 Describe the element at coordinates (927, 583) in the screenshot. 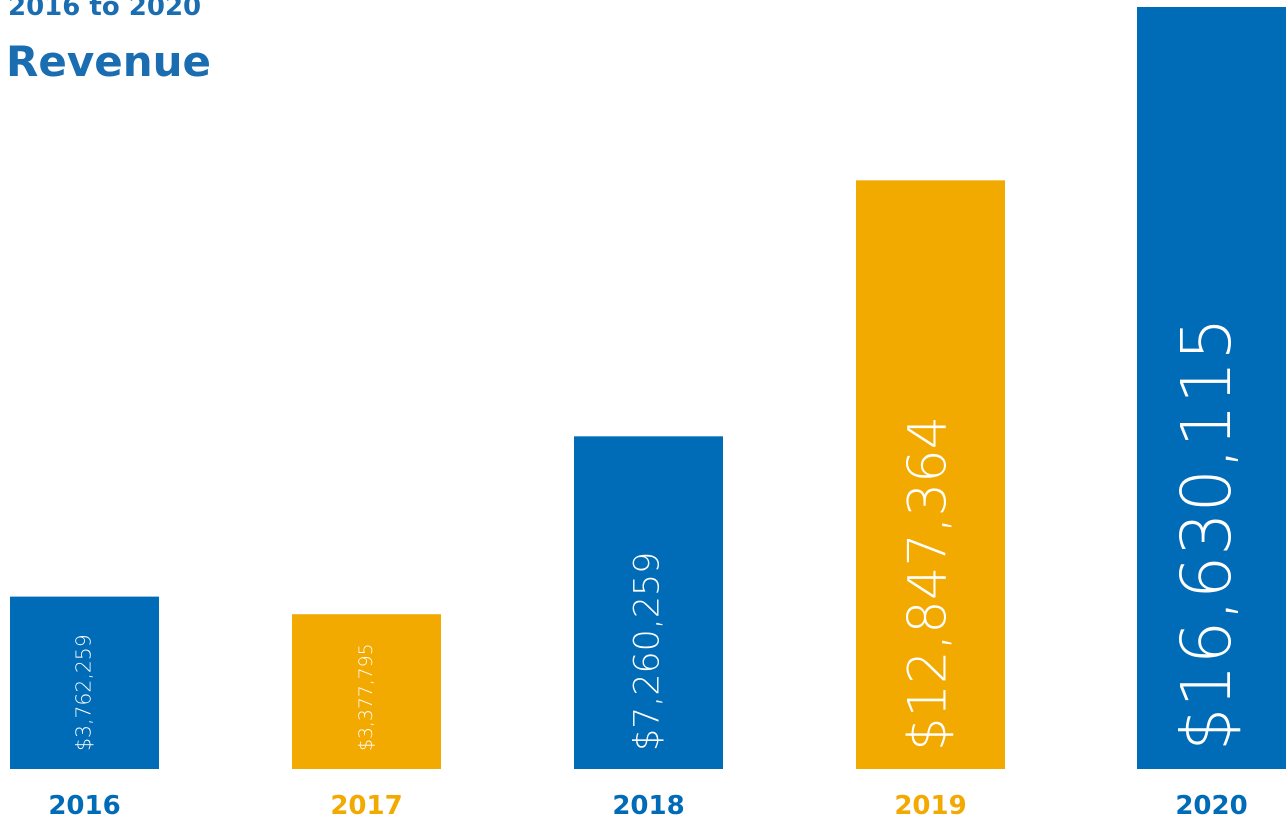

I see `value-label: $12,847,364` at that location.